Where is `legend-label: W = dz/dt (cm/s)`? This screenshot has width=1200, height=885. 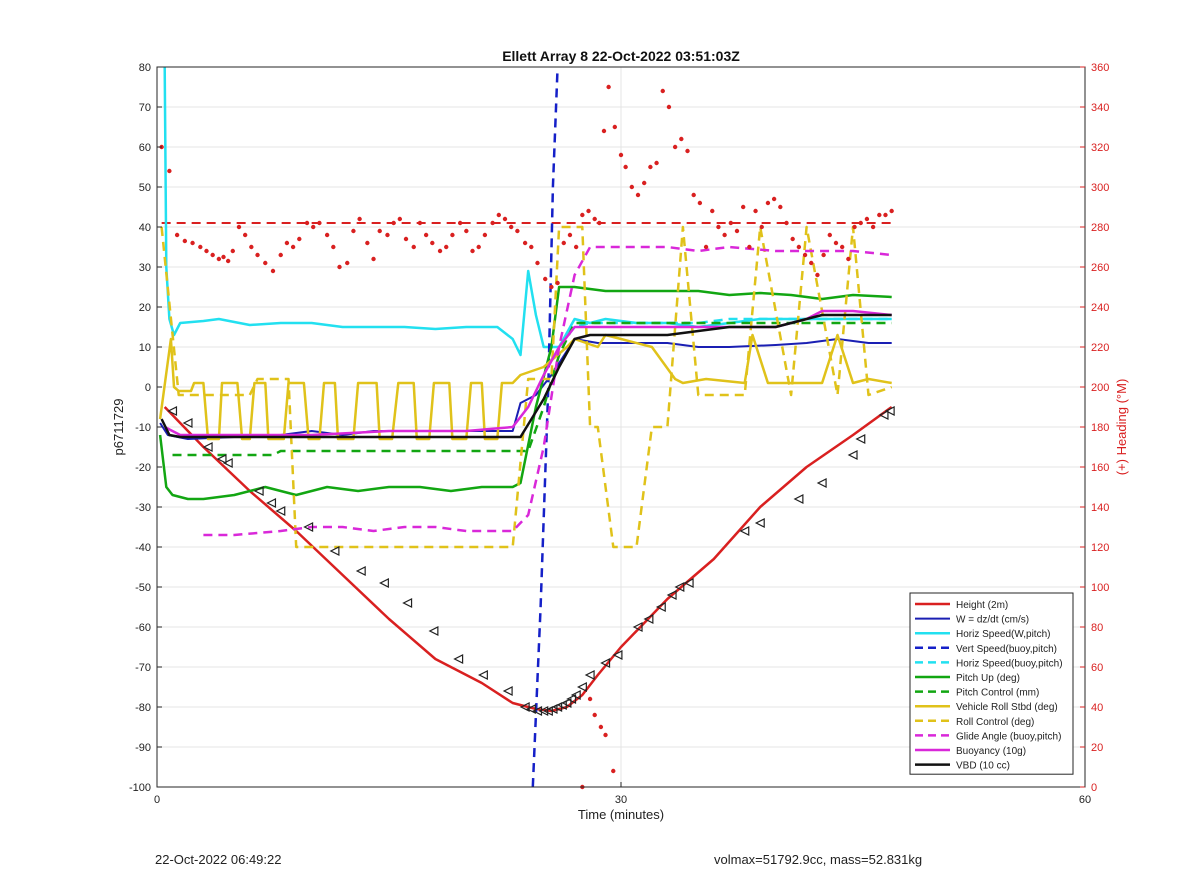 legend-label: W = dz/dt (cm/s) is located at coordinates (992, 620).